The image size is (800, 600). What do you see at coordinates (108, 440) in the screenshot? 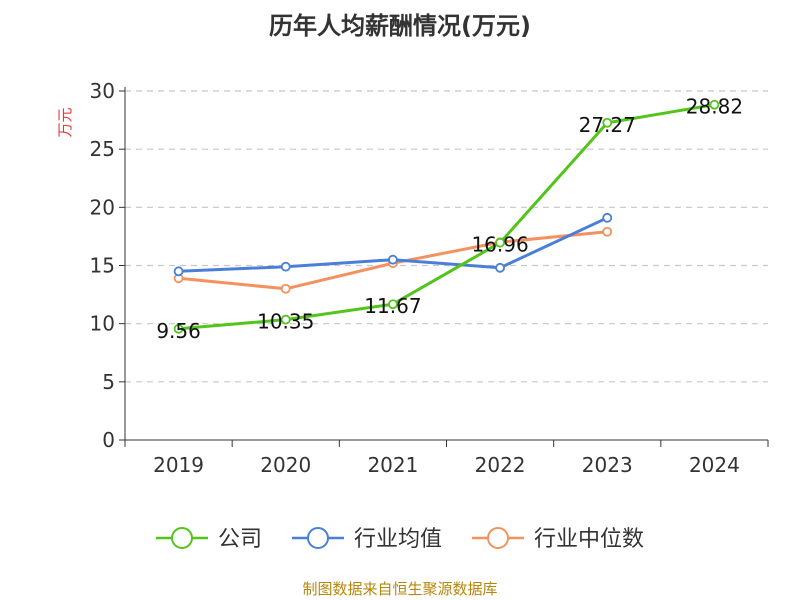
I see `y-tick-label-0: 0` at bounding box center [108, 440].